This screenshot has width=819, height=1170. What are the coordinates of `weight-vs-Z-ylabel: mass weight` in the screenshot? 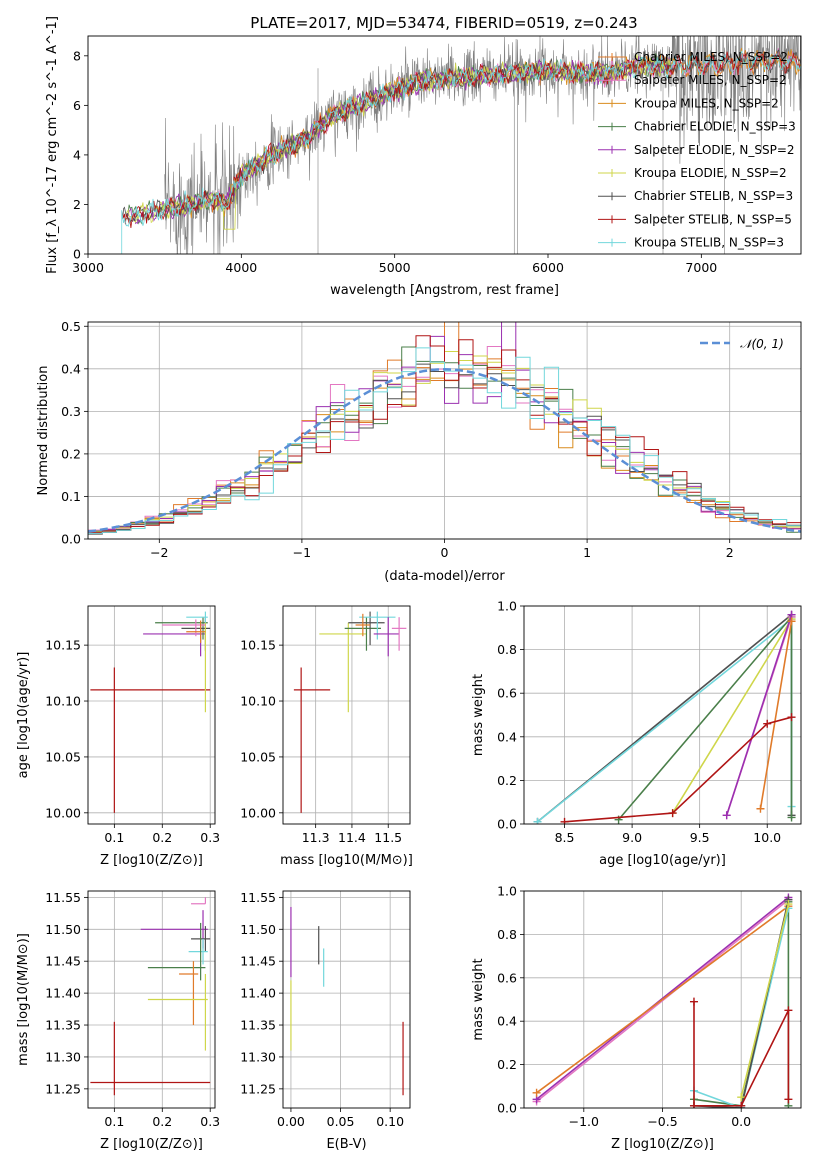 It's located at (478, 999).